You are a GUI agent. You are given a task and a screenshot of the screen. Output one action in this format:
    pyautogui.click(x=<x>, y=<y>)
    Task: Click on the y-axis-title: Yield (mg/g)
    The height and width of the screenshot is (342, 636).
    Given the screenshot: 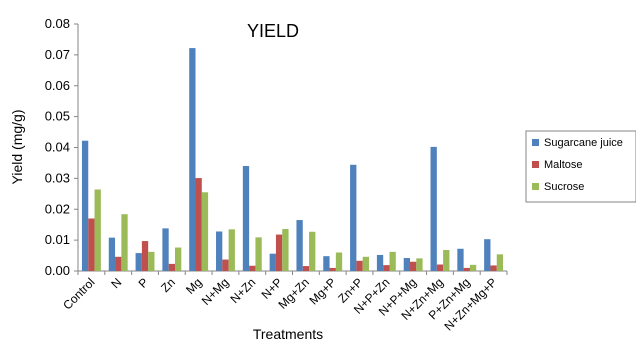 What is the action you would take?
    pyautogui.click(x=17, y=147)
    